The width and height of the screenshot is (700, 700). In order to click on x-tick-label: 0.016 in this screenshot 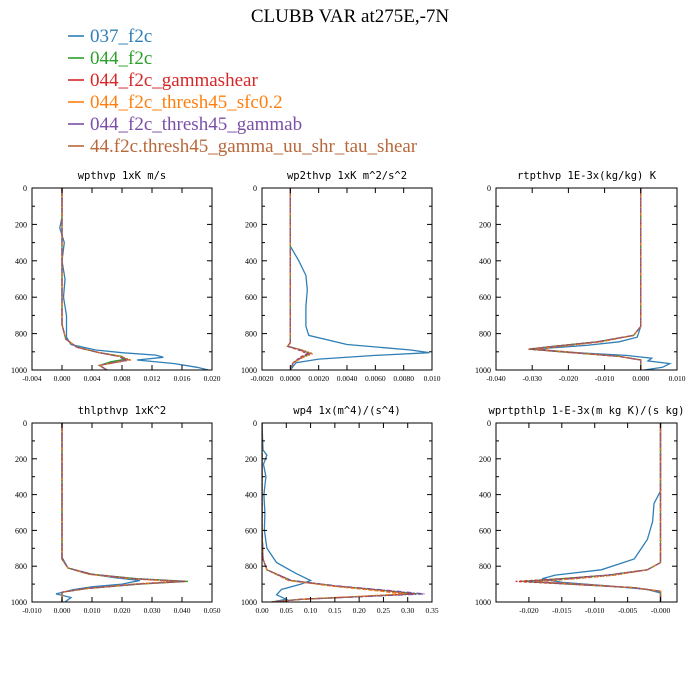, I will do `click(182, 378)`.